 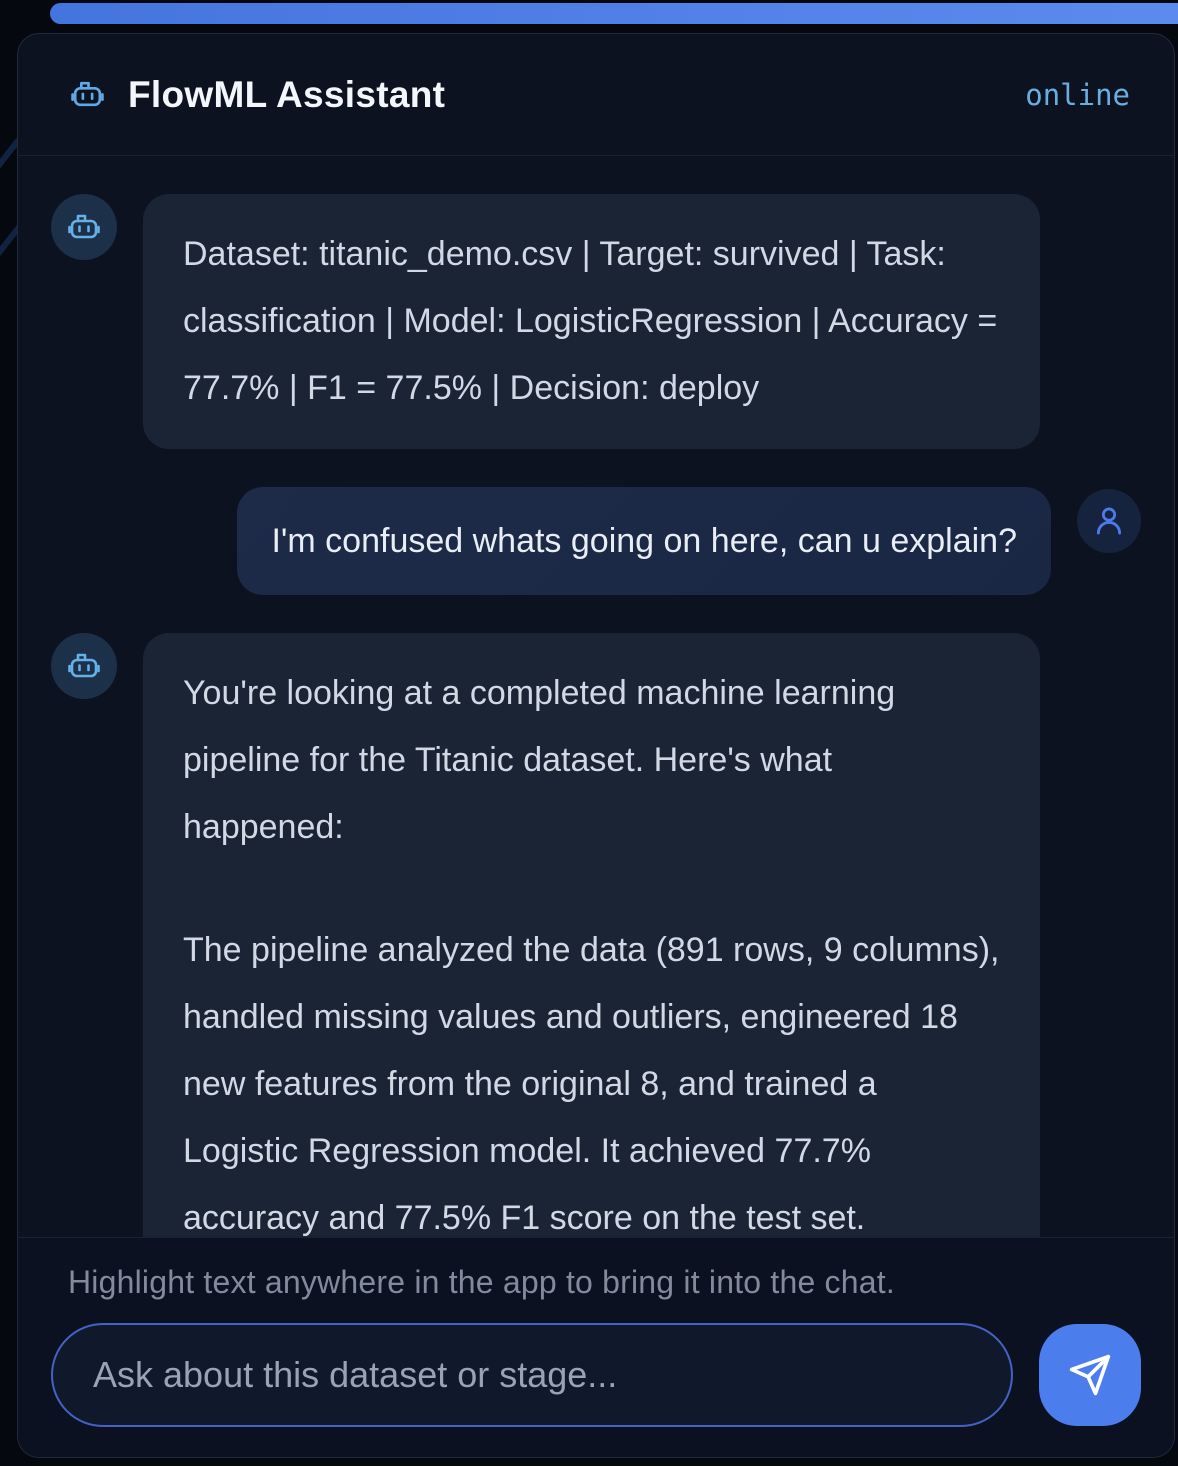 What do you see at coordinates (596, 95) in the screenshot?
I see `chat-header: FlowML Assistant online` at bounding box center [596, 95].